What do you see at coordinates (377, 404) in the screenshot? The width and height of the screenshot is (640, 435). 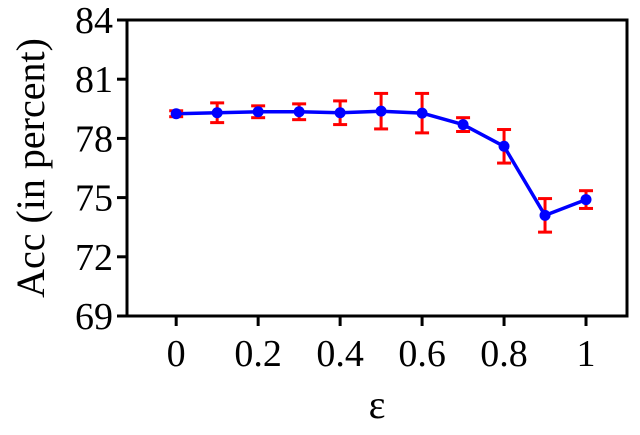 I see `x-axis-title: ε` at bounding box center [377, 404].